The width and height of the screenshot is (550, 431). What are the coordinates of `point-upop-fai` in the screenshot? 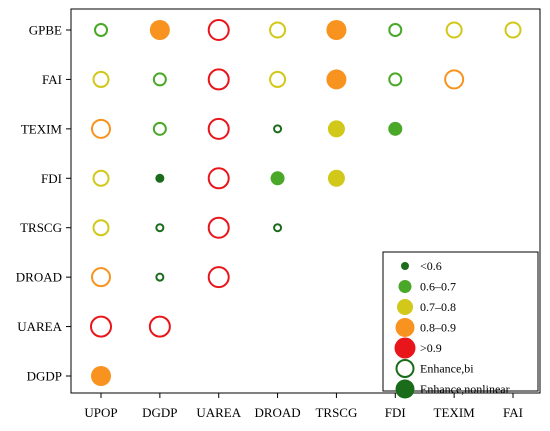 It's located at (101, 79).